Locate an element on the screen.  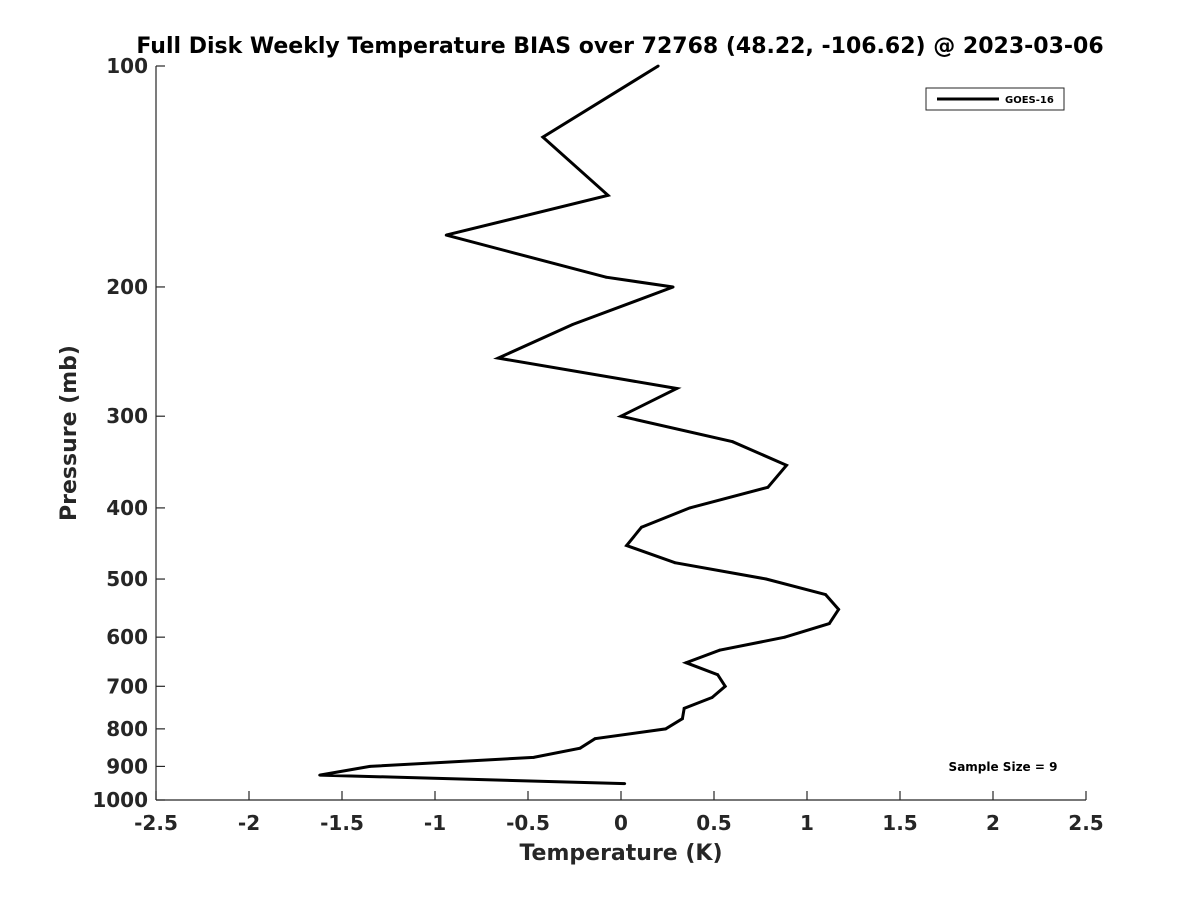
x-tick-label: -1.5 is located at coordinates (342, 823).